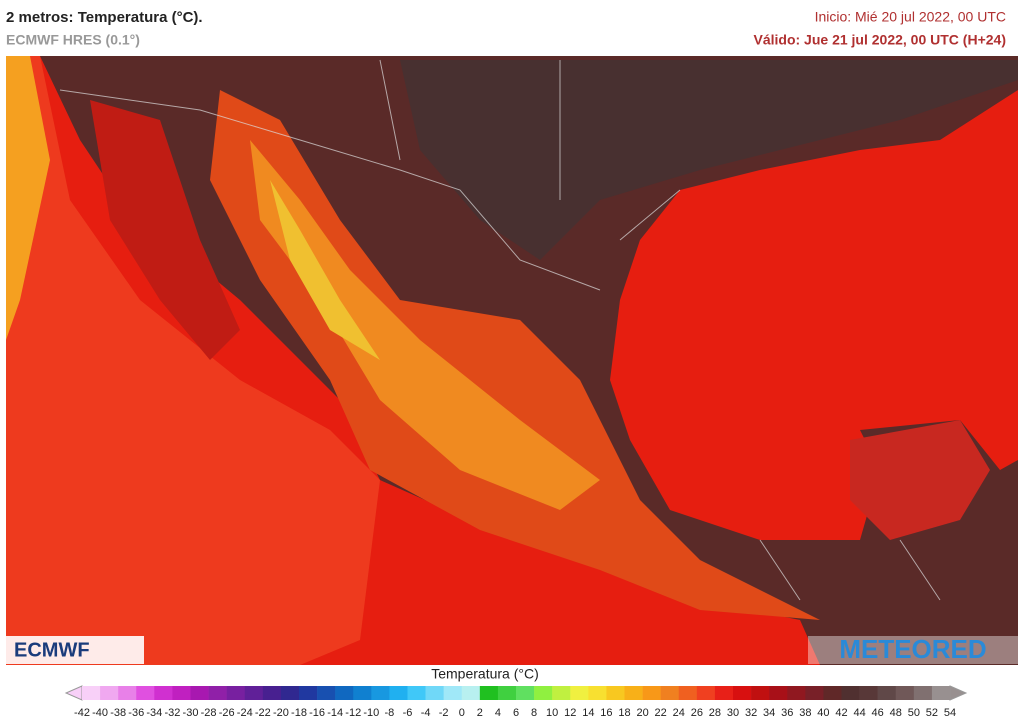  What do you see at coordinates (371, 713) in the screenshot?
I see `legend-tick-label: -10` at bounding box center [371, 713].